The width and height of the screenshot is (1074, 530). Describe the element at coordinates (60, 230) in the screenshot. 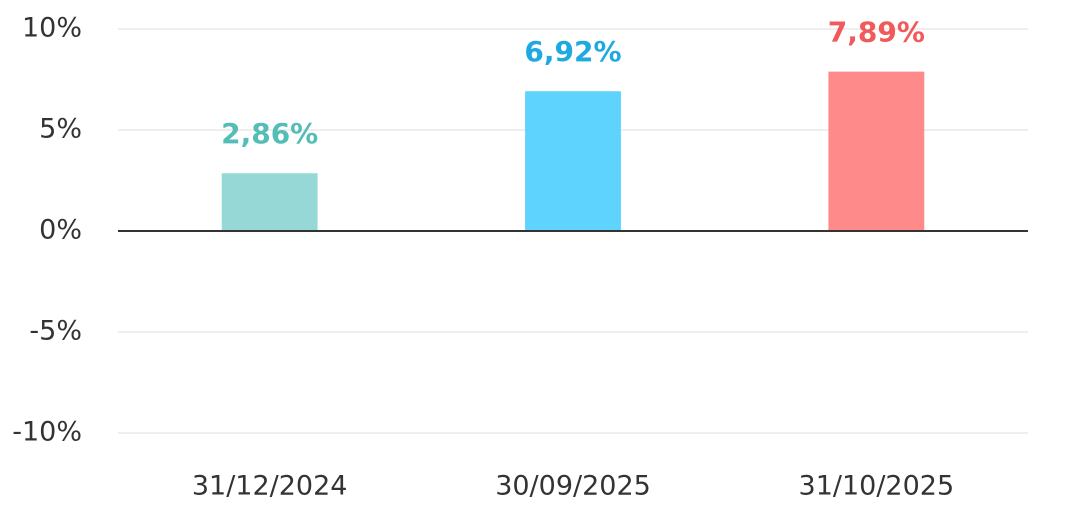

I see `y-tick-label: 0%` at that location.